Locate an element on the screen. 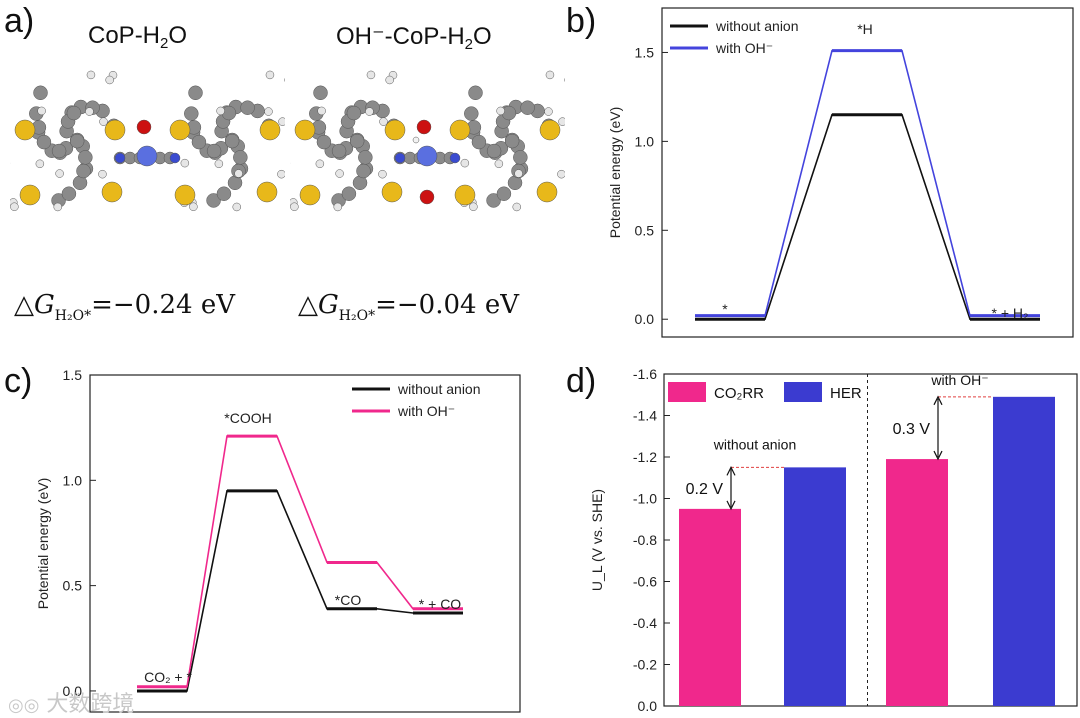 The width and height of the screenshot is (1080, 718). y-axis-label: U_L (V vs. SHE) is located at coordinates (597, 540).